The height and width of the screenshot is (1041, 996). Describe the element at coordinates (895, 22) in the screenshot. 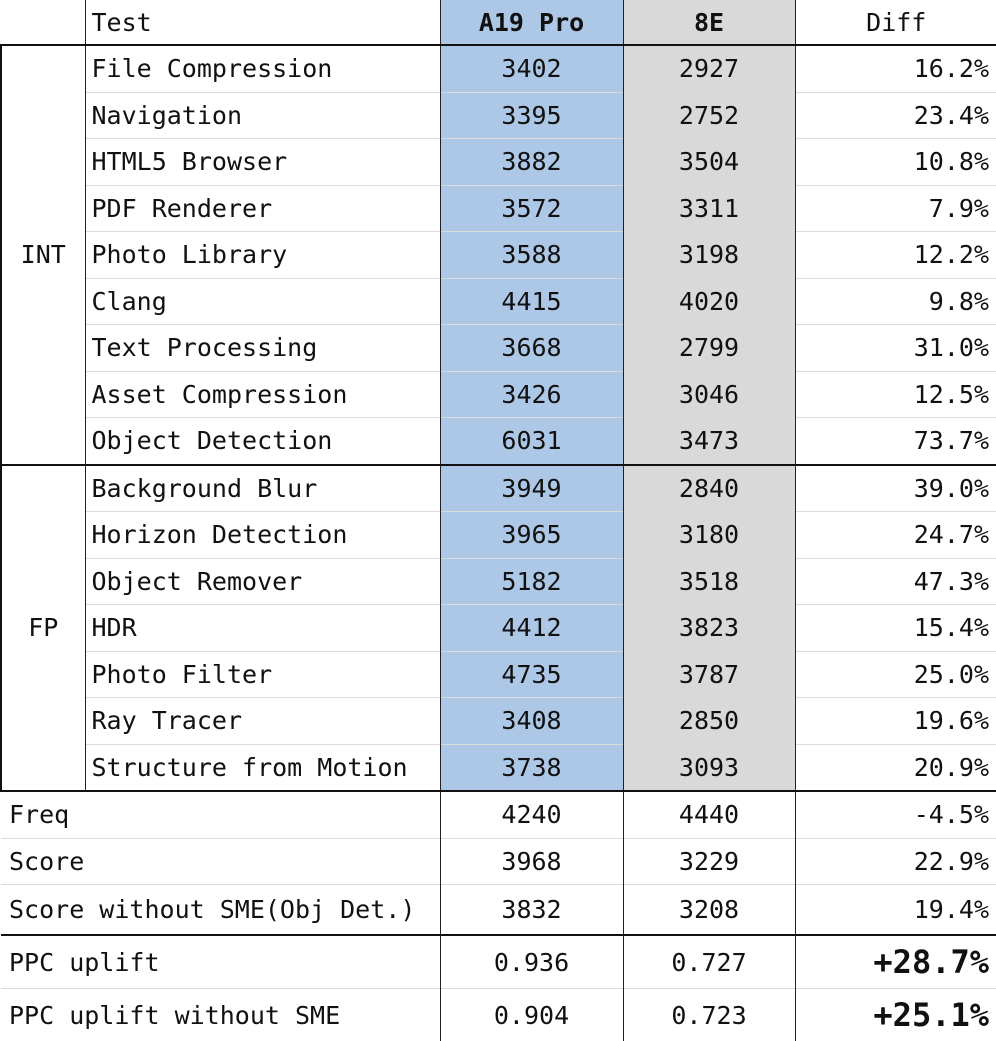

I see `header-diff: Diff` at that location.